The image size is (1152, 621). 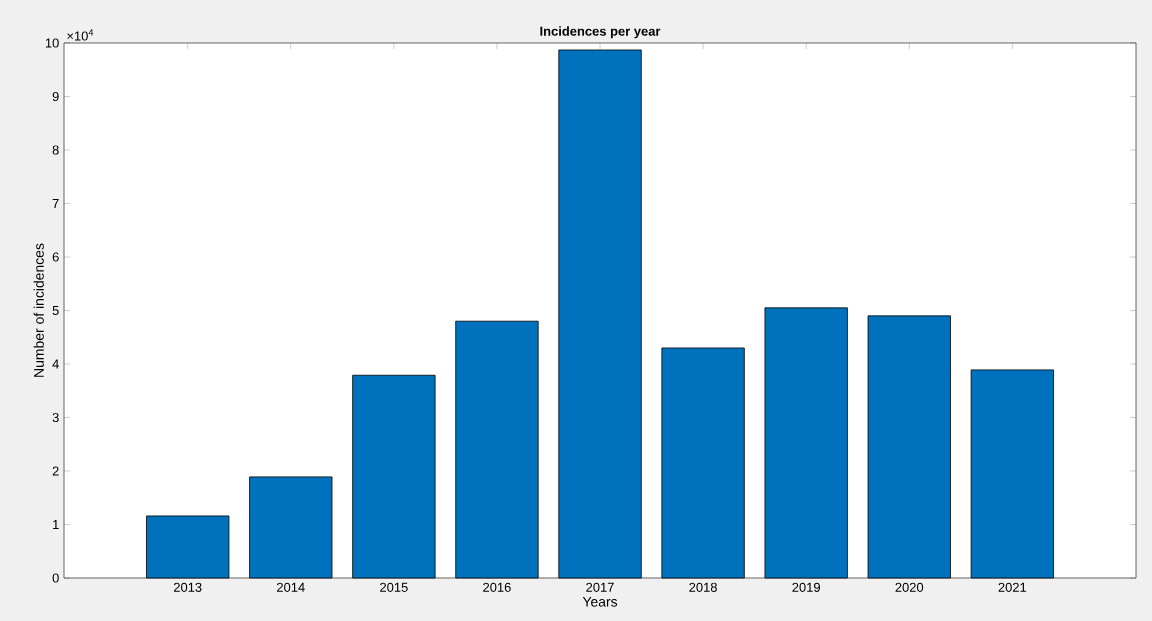 I want to click on x-axis-title: Years, so click(x=600, y=601).